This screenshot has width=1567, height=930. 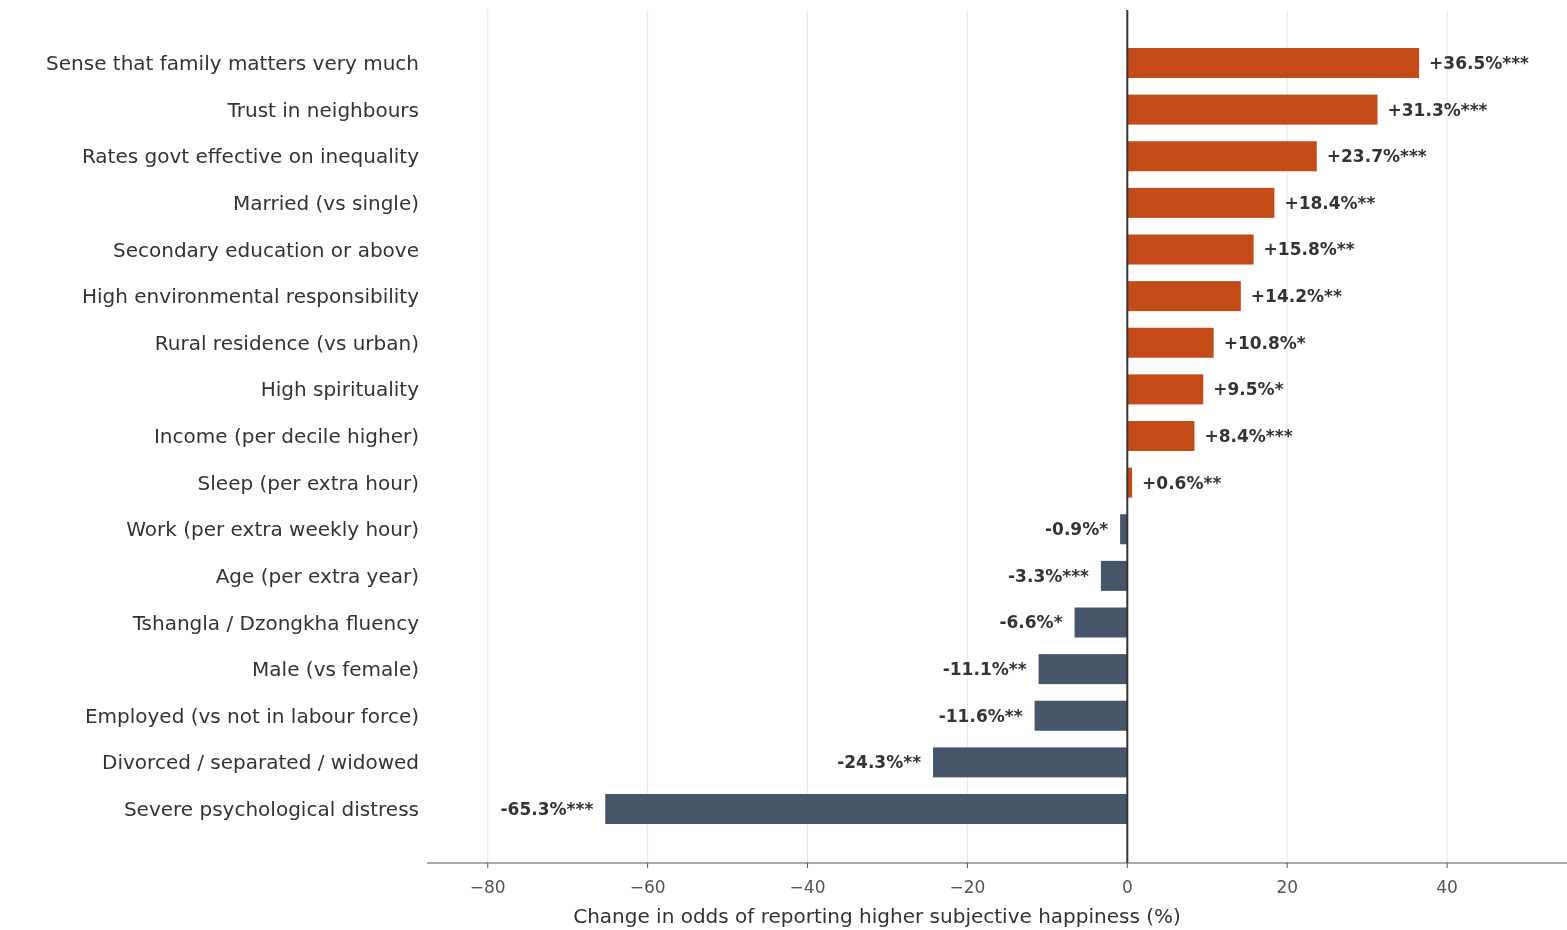 What do you see at coordinates (335, 669) in the screenshot?
I see `y-tick-label: Male (vs female)` at bounding box center [335, 669].